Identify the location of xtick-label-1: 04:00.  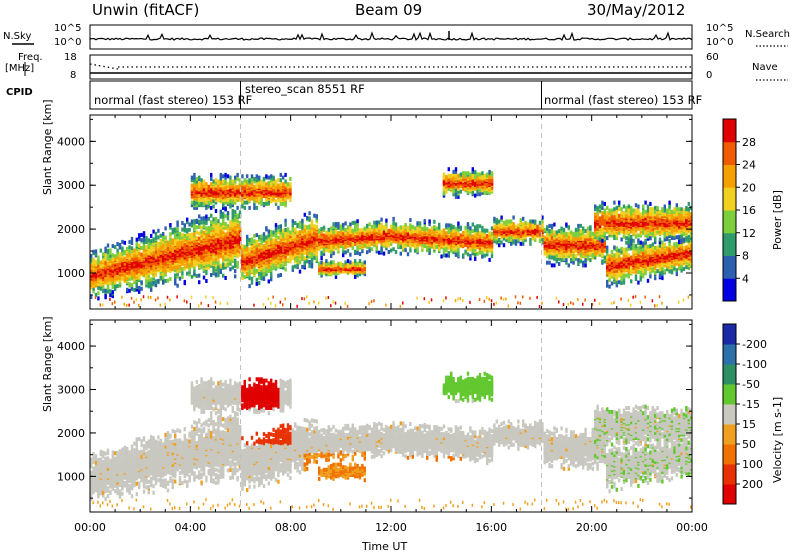
(190, 527).